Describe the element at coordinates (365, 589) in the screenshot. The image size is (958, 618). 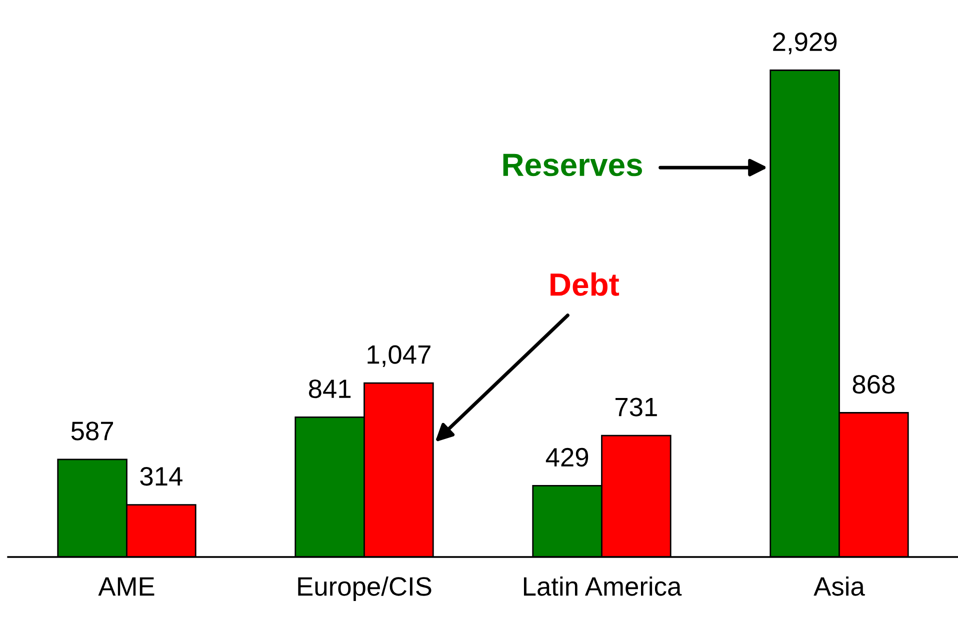
I see `x-tick-label: Europe/CIS` at that location.